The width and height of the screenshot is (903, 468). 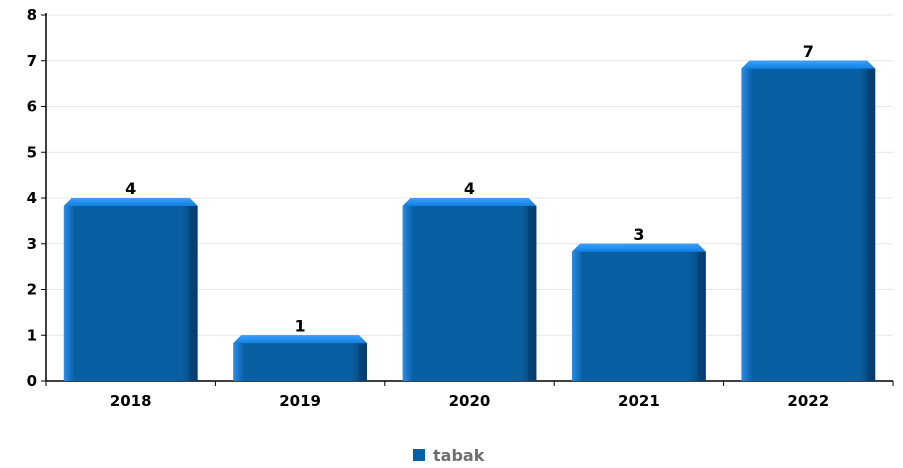 I want to click on legend-label-tabak: tabak, so click(x=459, y=455).